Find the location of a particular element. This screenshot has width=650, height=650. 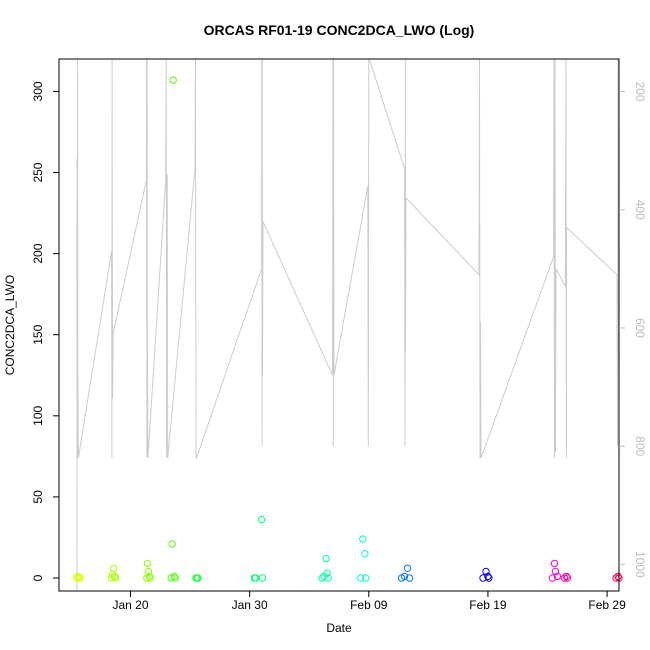

right-tick-label: 800 is located at coordinates (640, 446).